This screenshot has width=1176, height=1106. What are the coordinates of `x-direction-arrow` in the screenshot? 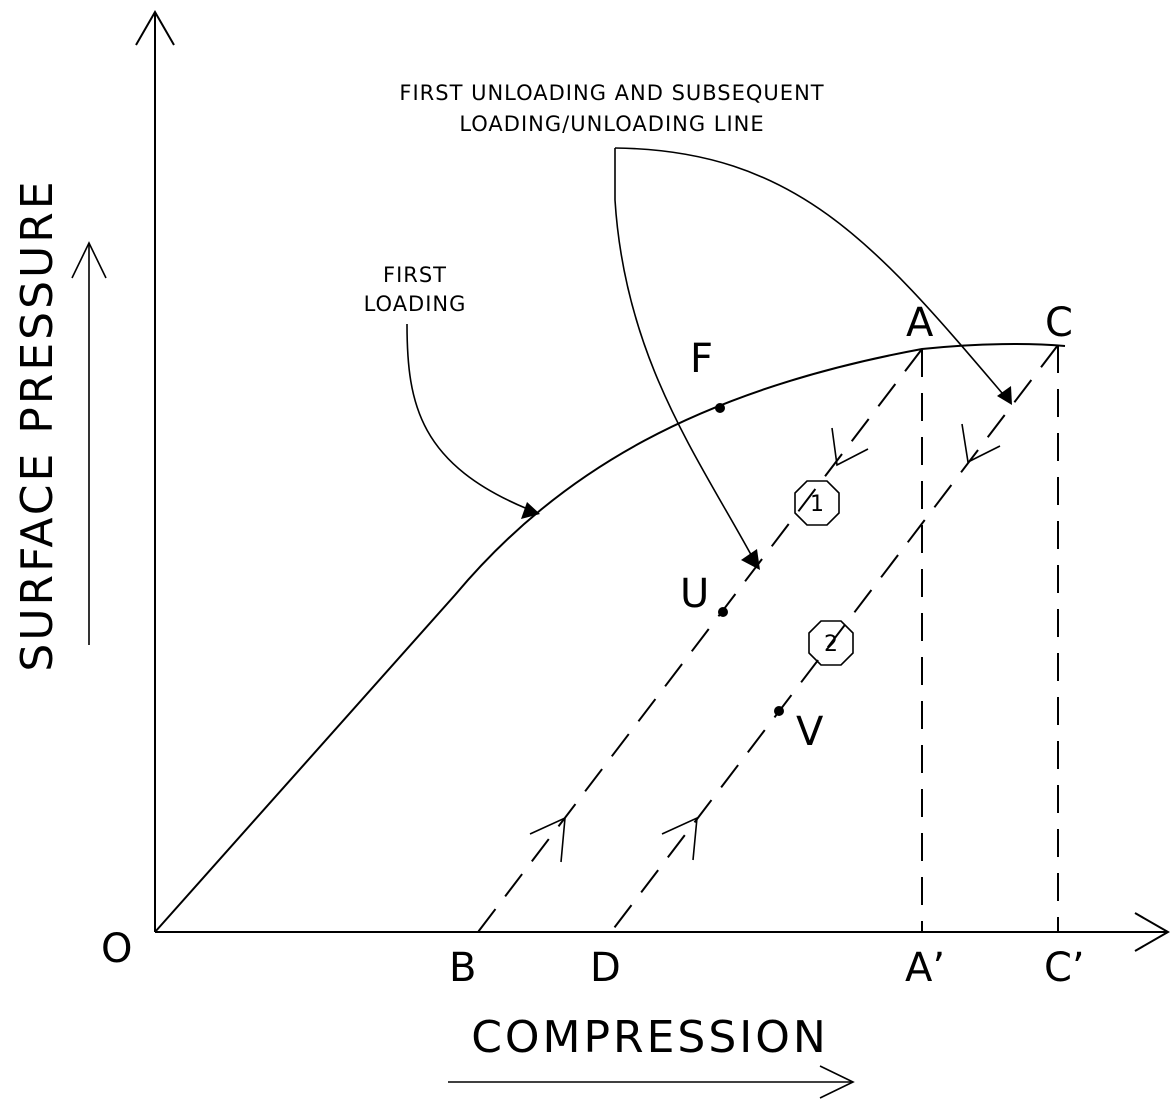 It's located at (651, 1082).